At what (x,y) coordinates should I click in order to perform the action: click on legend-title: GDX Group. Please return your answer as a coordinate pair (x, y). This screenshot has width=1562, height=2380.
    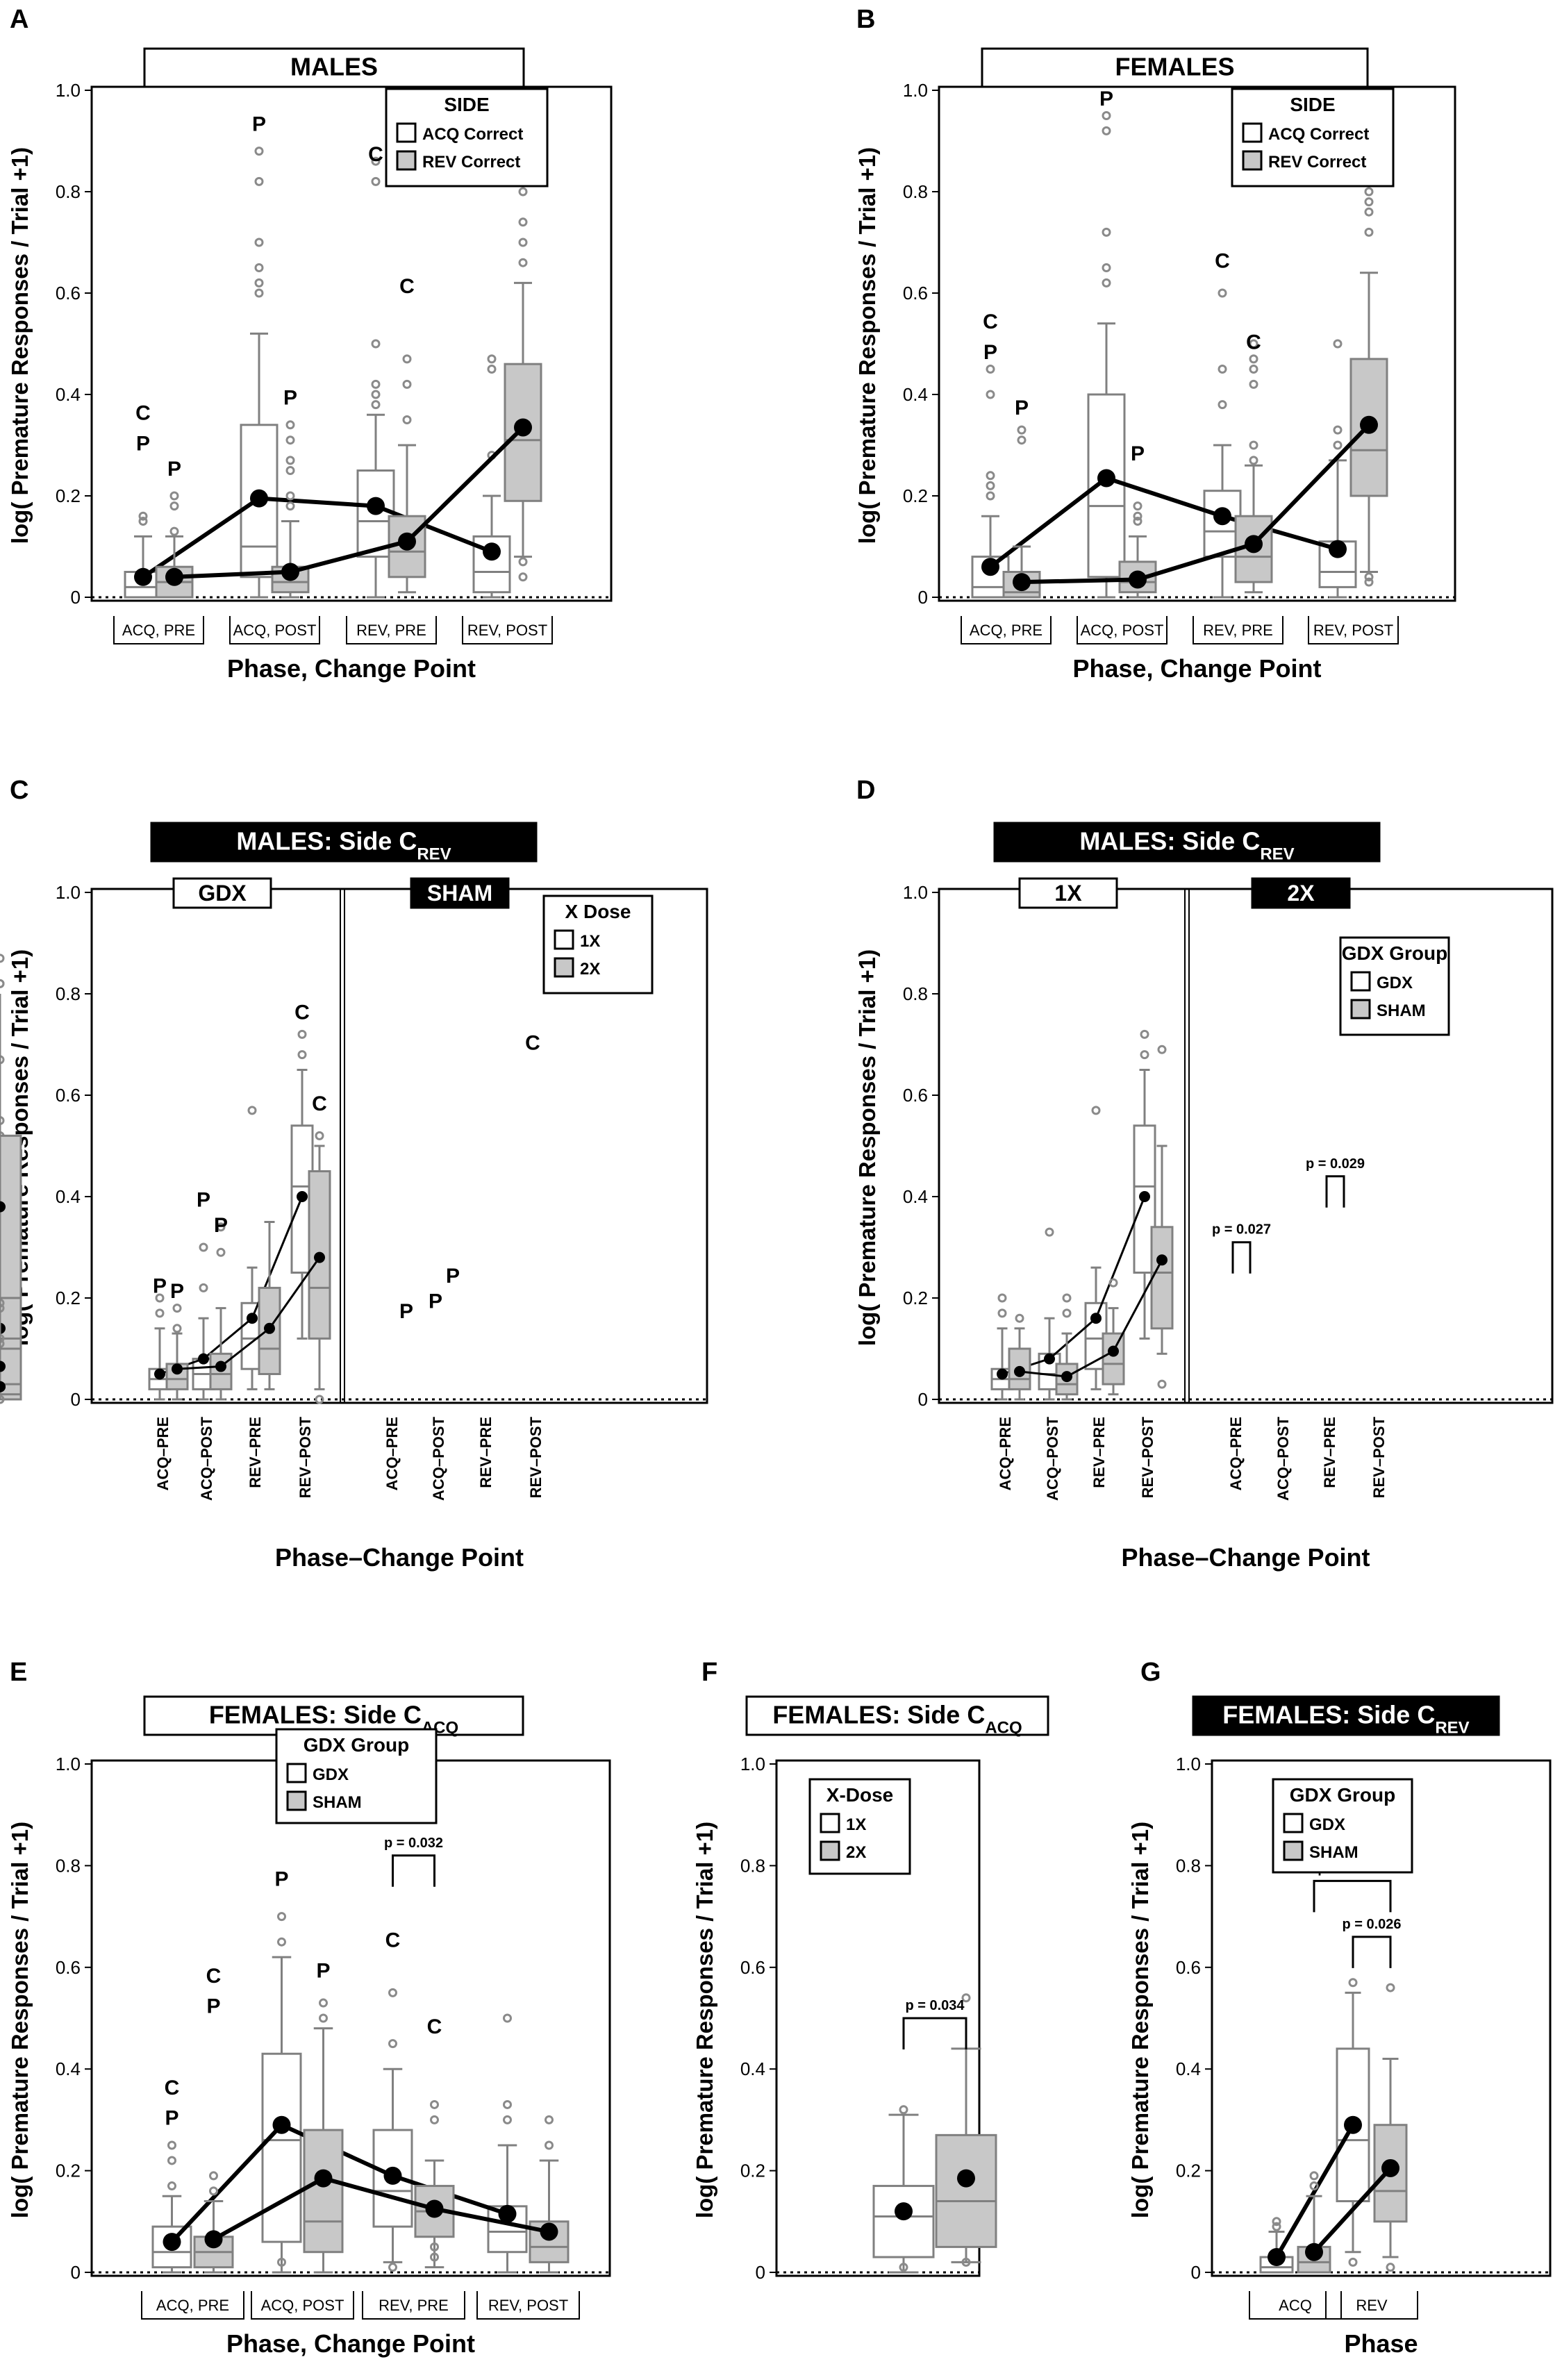
    Looking at the image, I should click on (1394, 953).